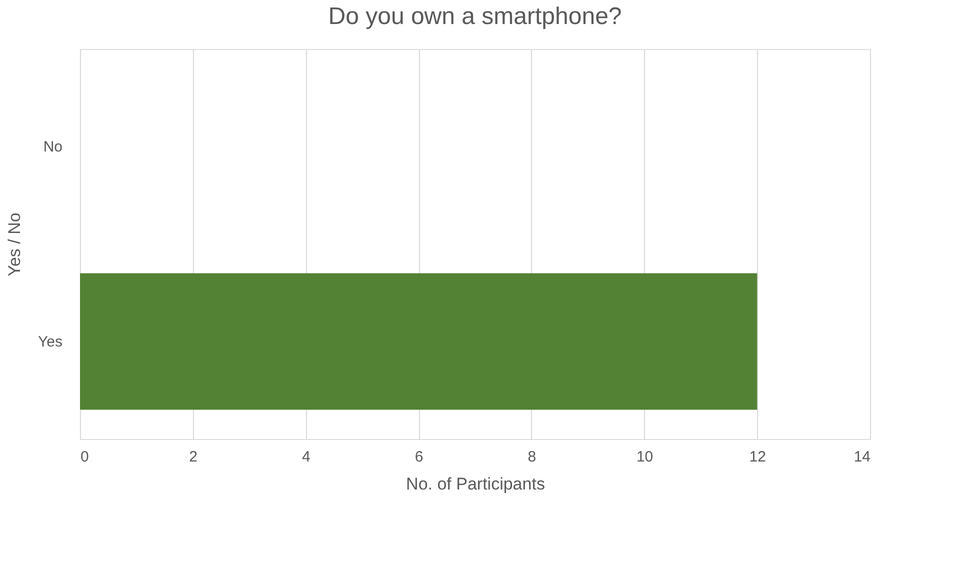 The height and width of the screenshot is (578, 960). Describe the element at coordinates (862, 457) in the screenshot. I see `x-tick-label: 14` at that location.